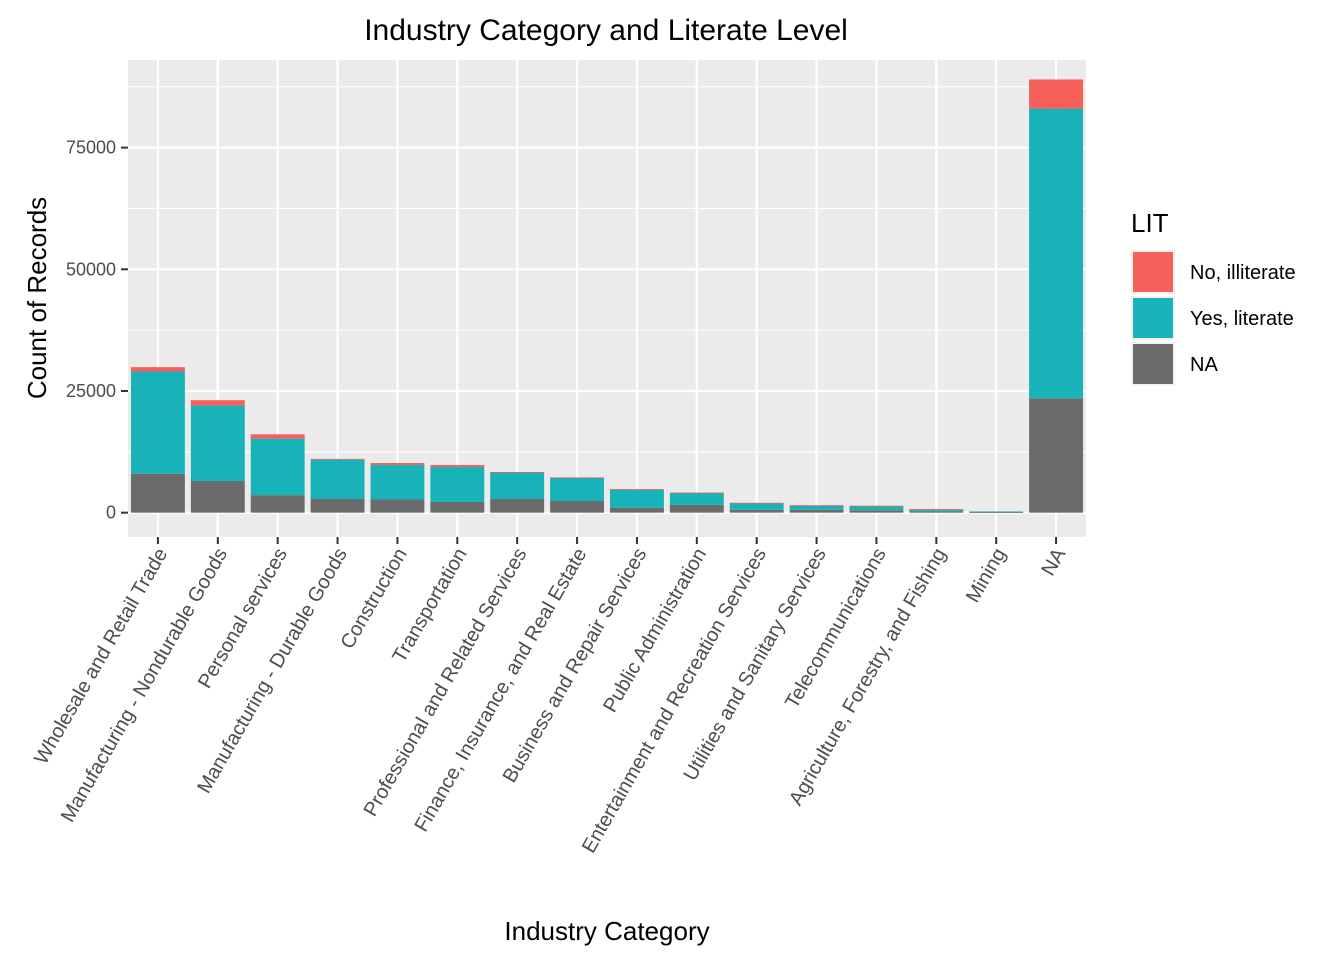  What do you see at coordinates (1242, 319) in the screenshot?
I see `legend-label: Yes, literate` at bounding box center [1242, 319].